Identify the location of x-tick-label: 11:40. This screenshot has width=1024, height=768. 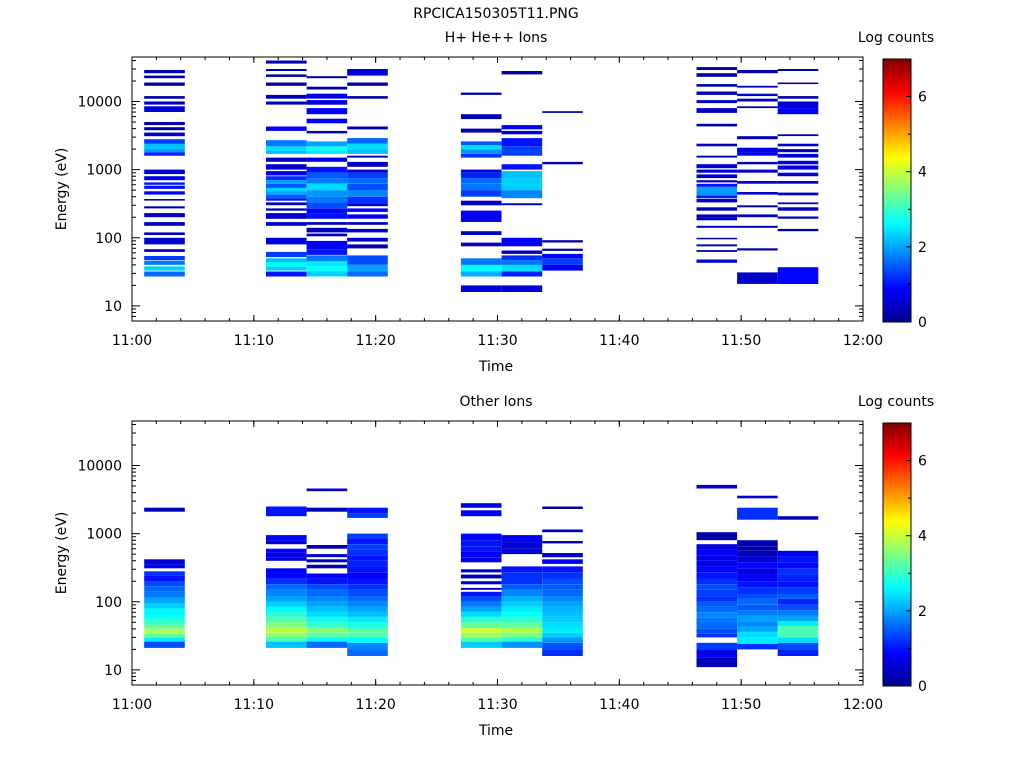
(619, 705).